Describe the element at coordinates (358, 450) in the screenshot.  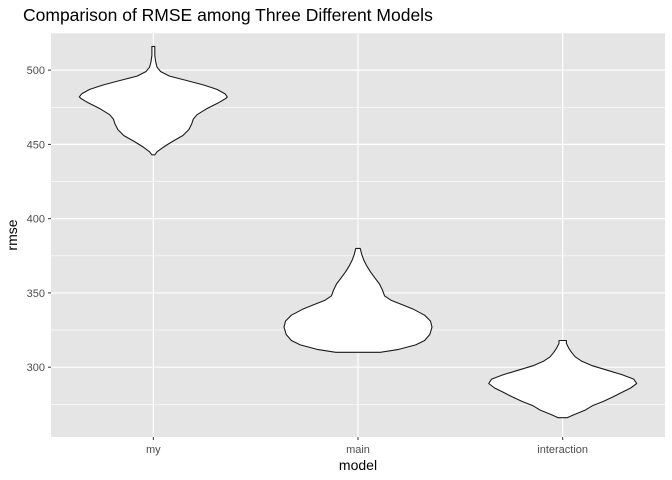
I see `x-tick-label: main` at that location.